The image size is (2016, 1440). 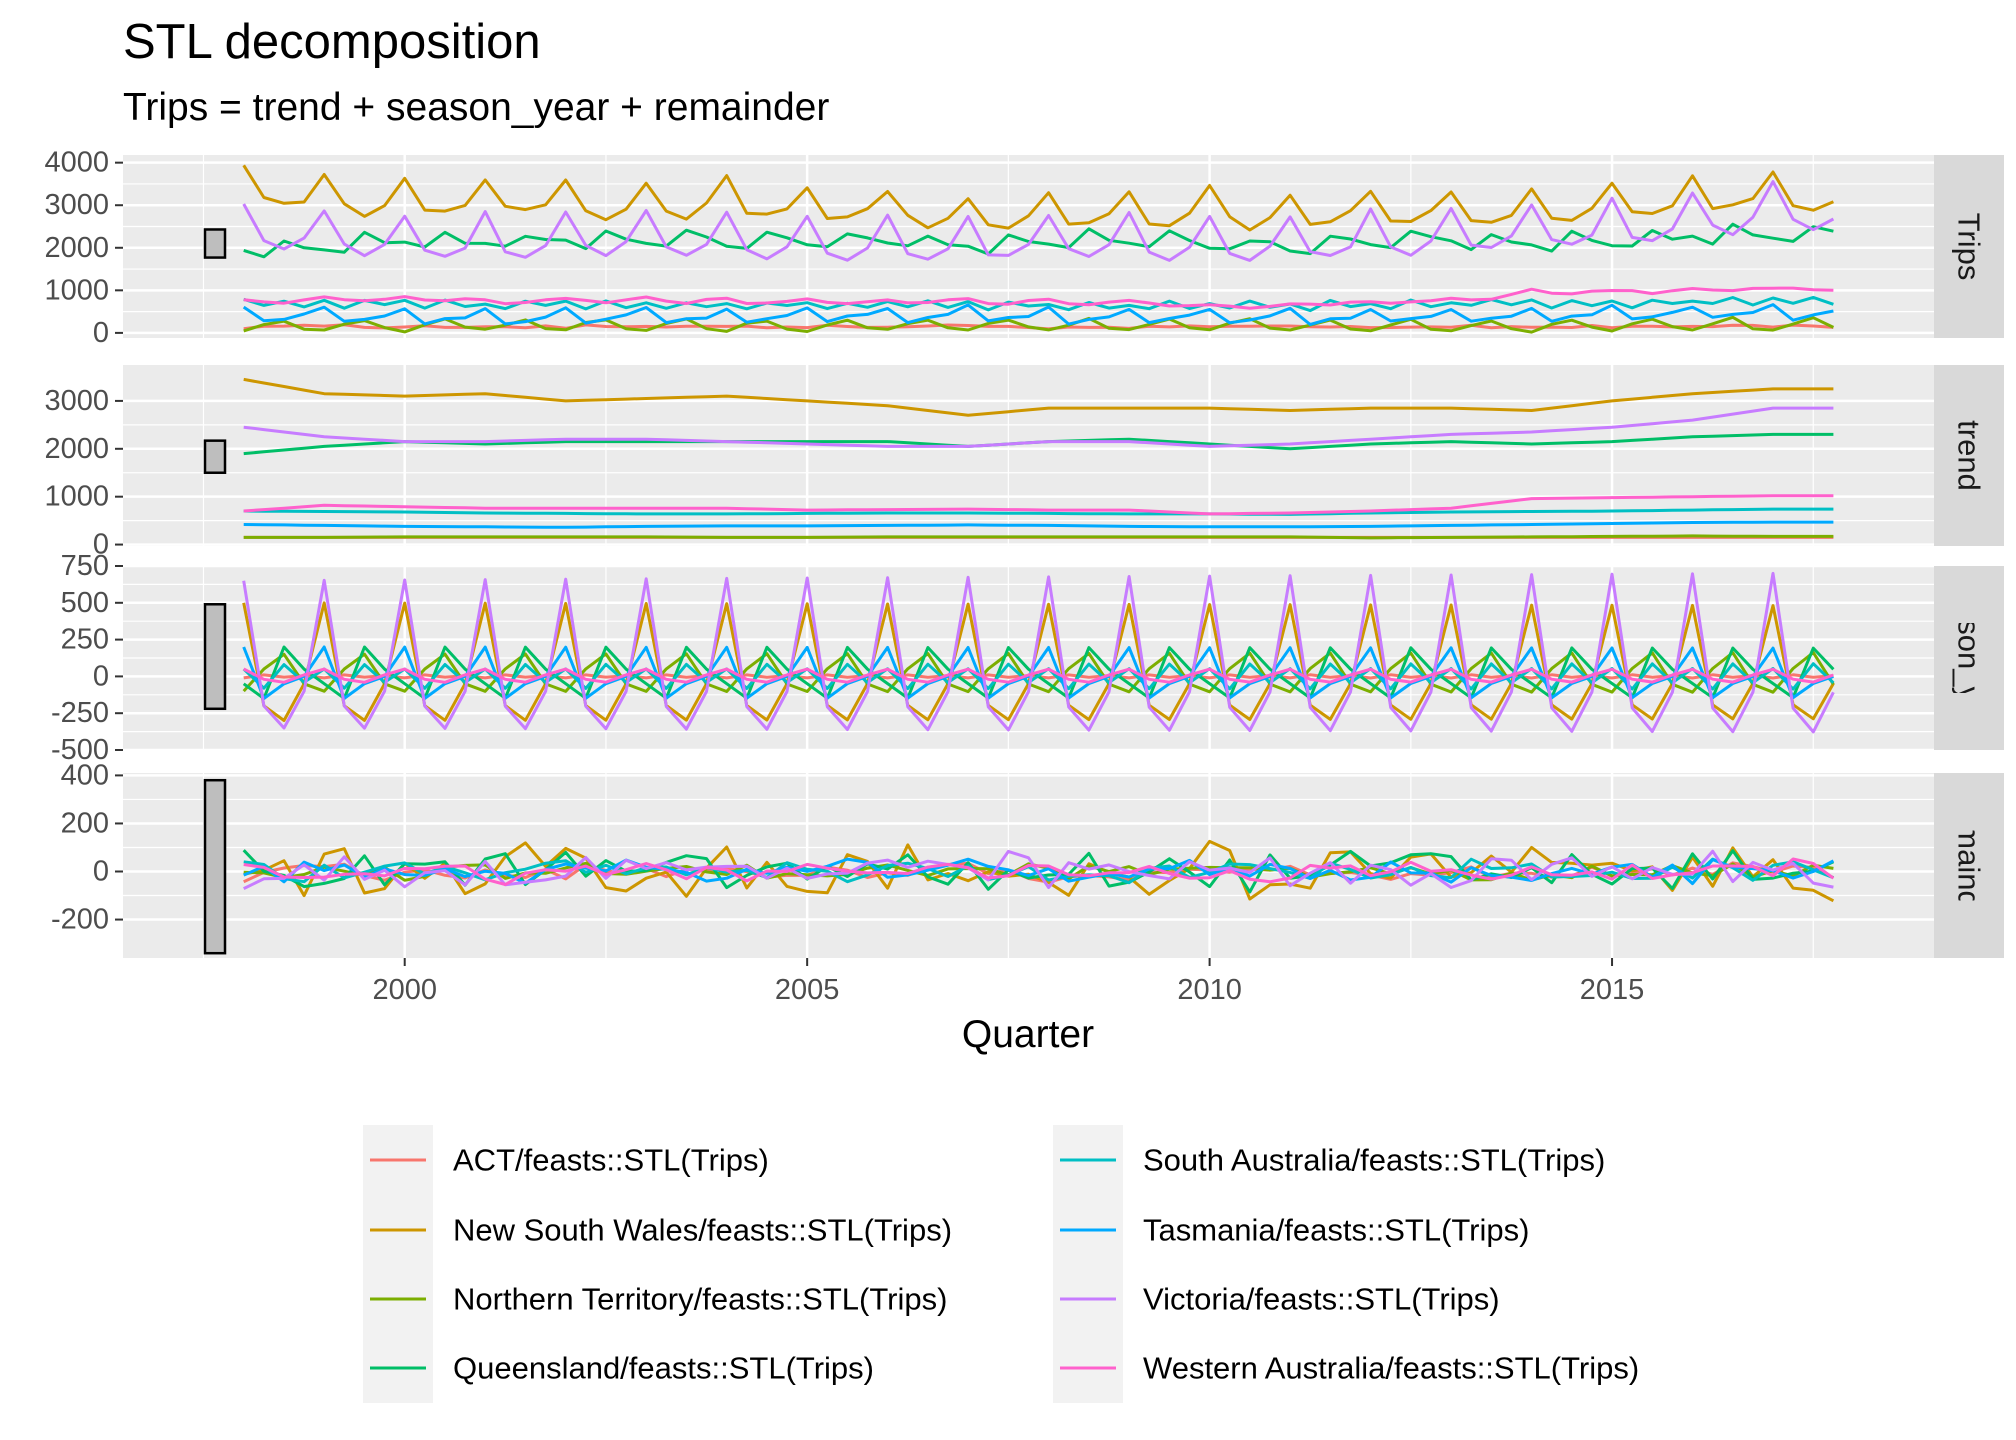 What do you see at coordinates (332, 42) in the screenshot?
I see `chart-title: STL decomposition` at bounding box center [332, 42].